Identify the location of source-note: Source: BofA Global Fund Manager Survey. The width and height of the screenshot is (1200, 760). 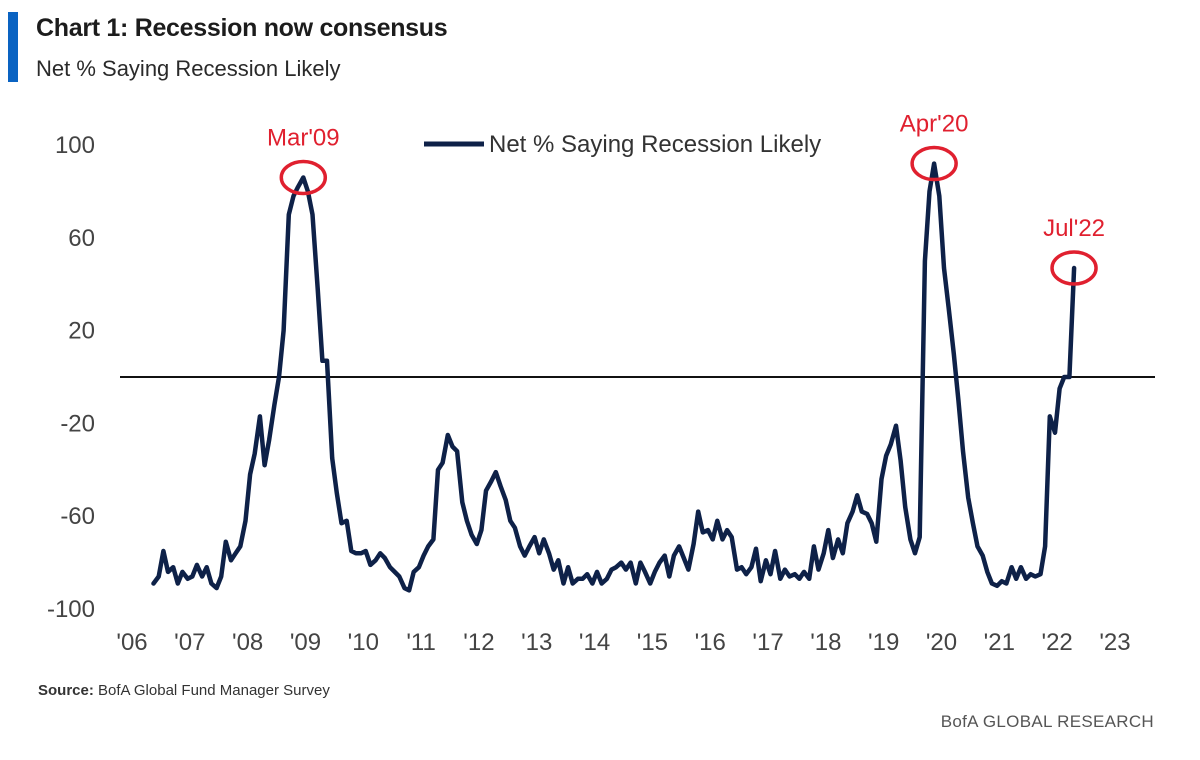
(184, 690).